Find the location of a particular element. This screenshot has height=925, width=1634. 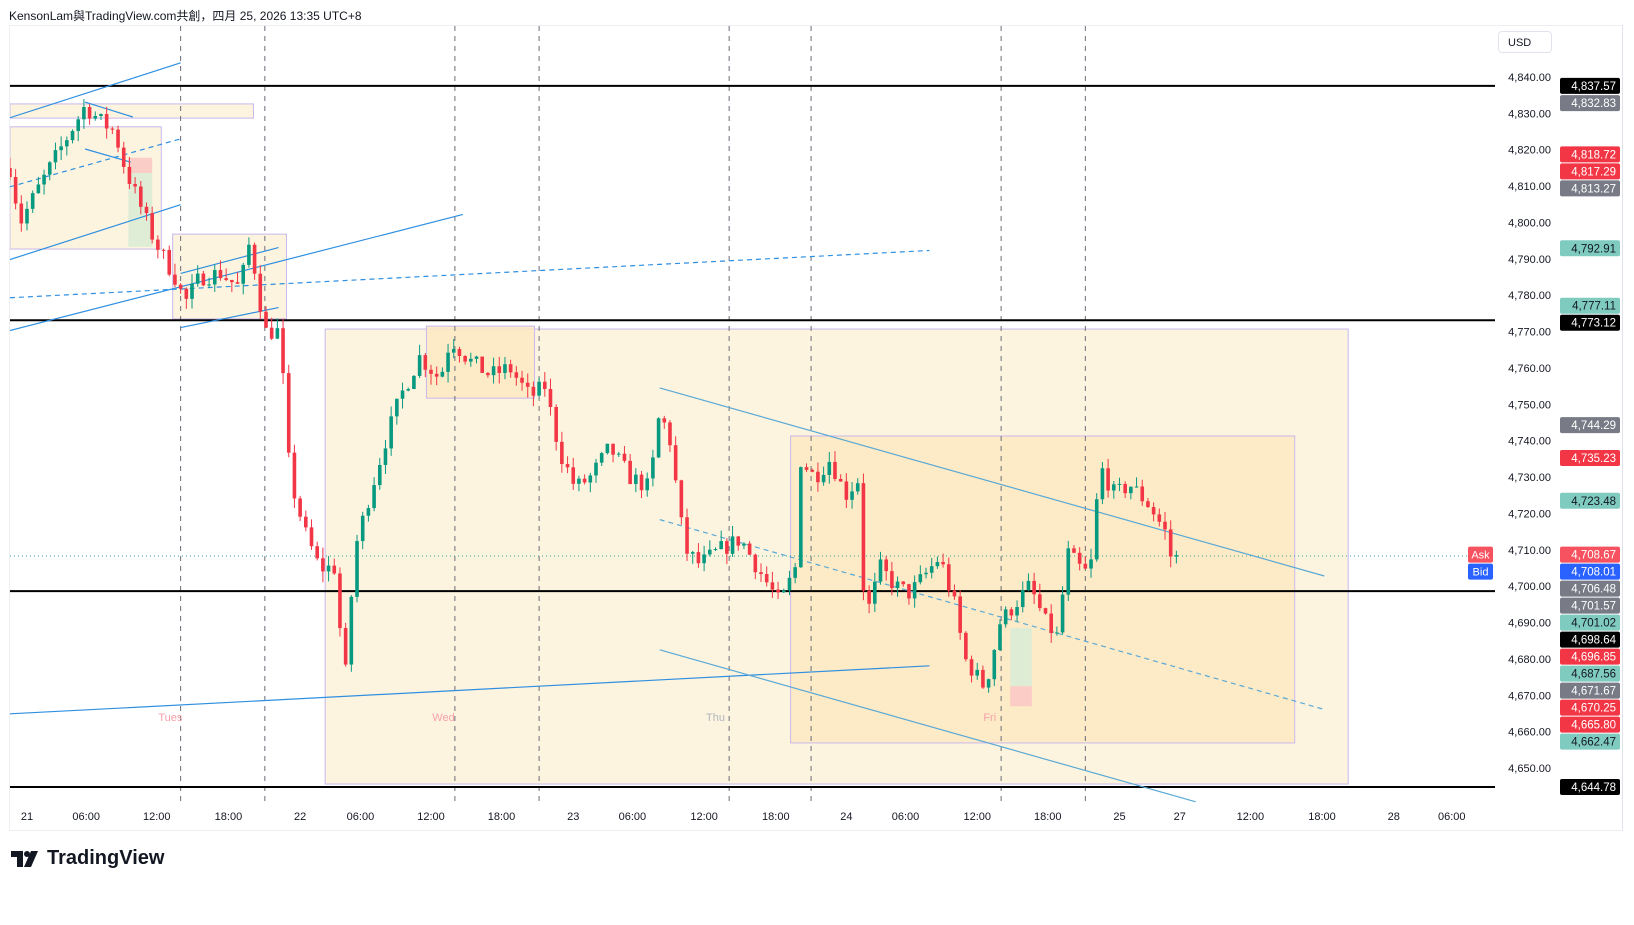

trend-line is located at coordinates (229, 317).